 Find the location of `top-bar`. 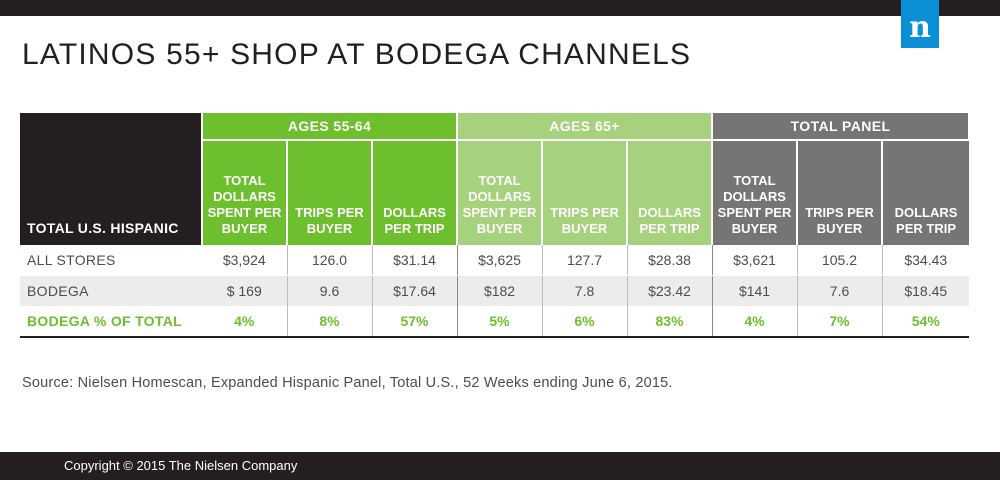

top-bar is located at coordinates (500, 8).